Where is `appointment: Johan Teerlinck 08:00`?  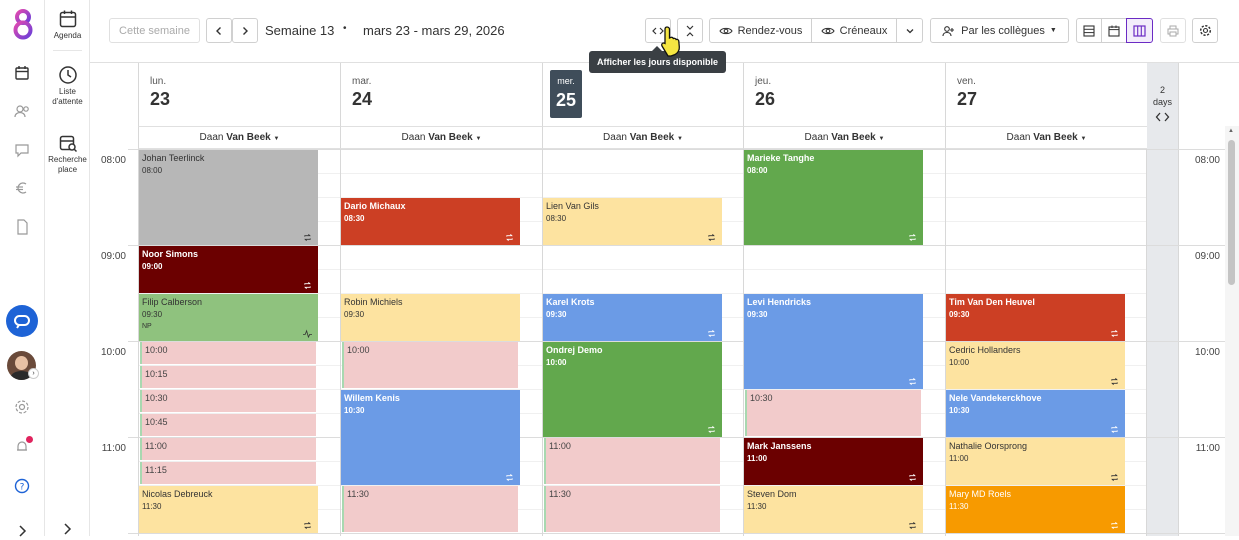
appointment: Johan Teerlinck 08:00 is located at coordinates (228, 197).